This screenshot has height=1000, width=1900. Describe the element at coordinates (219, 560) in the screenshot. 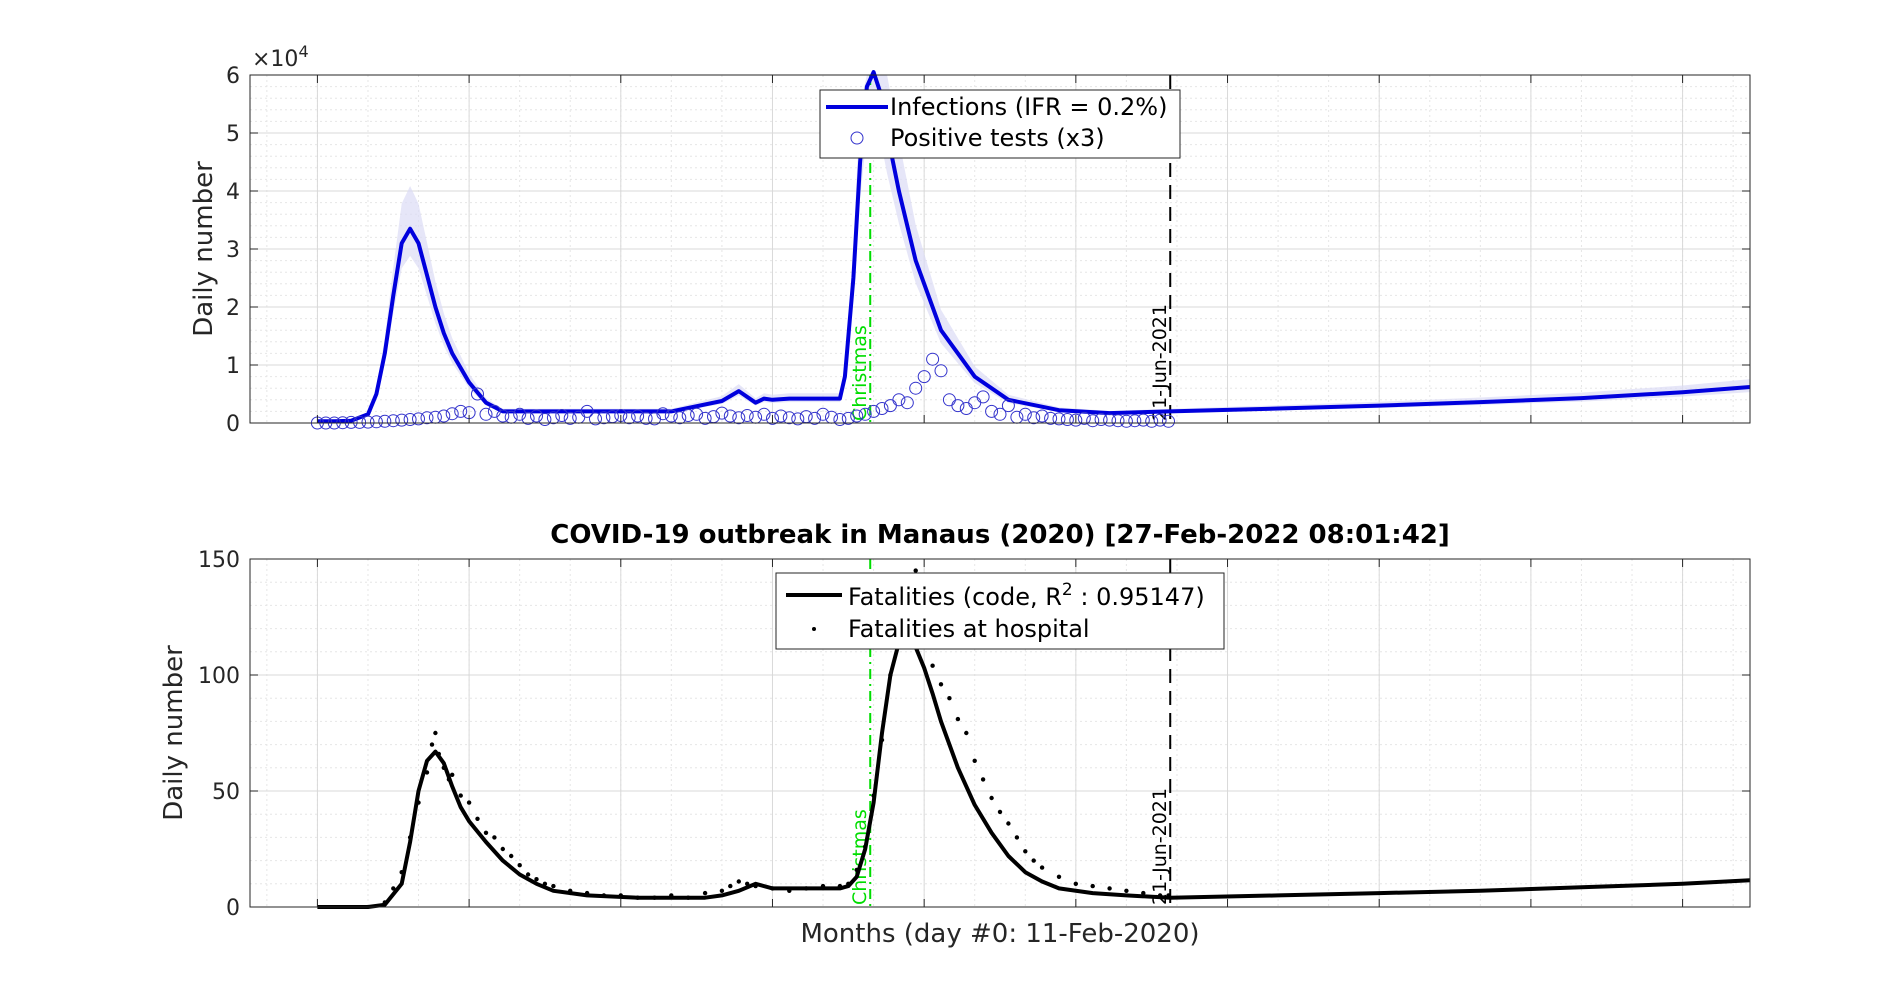

I see `y-tick-label: 150` at that location.